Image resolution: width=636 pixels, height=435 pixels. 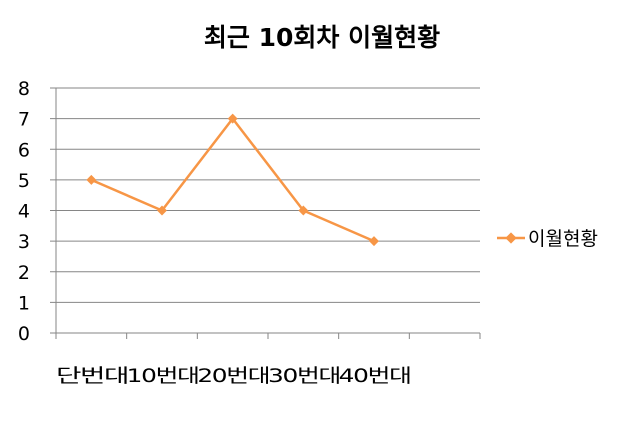 What do you see at coordinates (24, 273) in the screenshot?
I see `y-tick-label: 2` at bounding box center [24, 273].